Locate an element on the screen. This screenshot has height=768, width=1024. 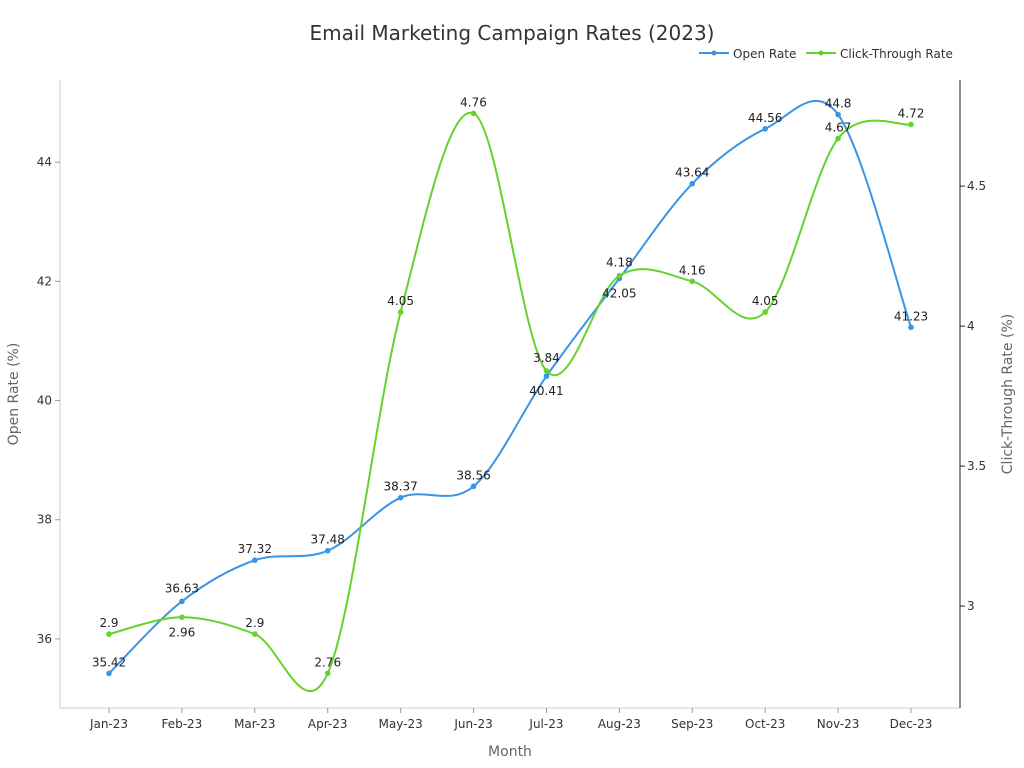
x-tick-label: Apr-23 is located at coordinates (328, 724).